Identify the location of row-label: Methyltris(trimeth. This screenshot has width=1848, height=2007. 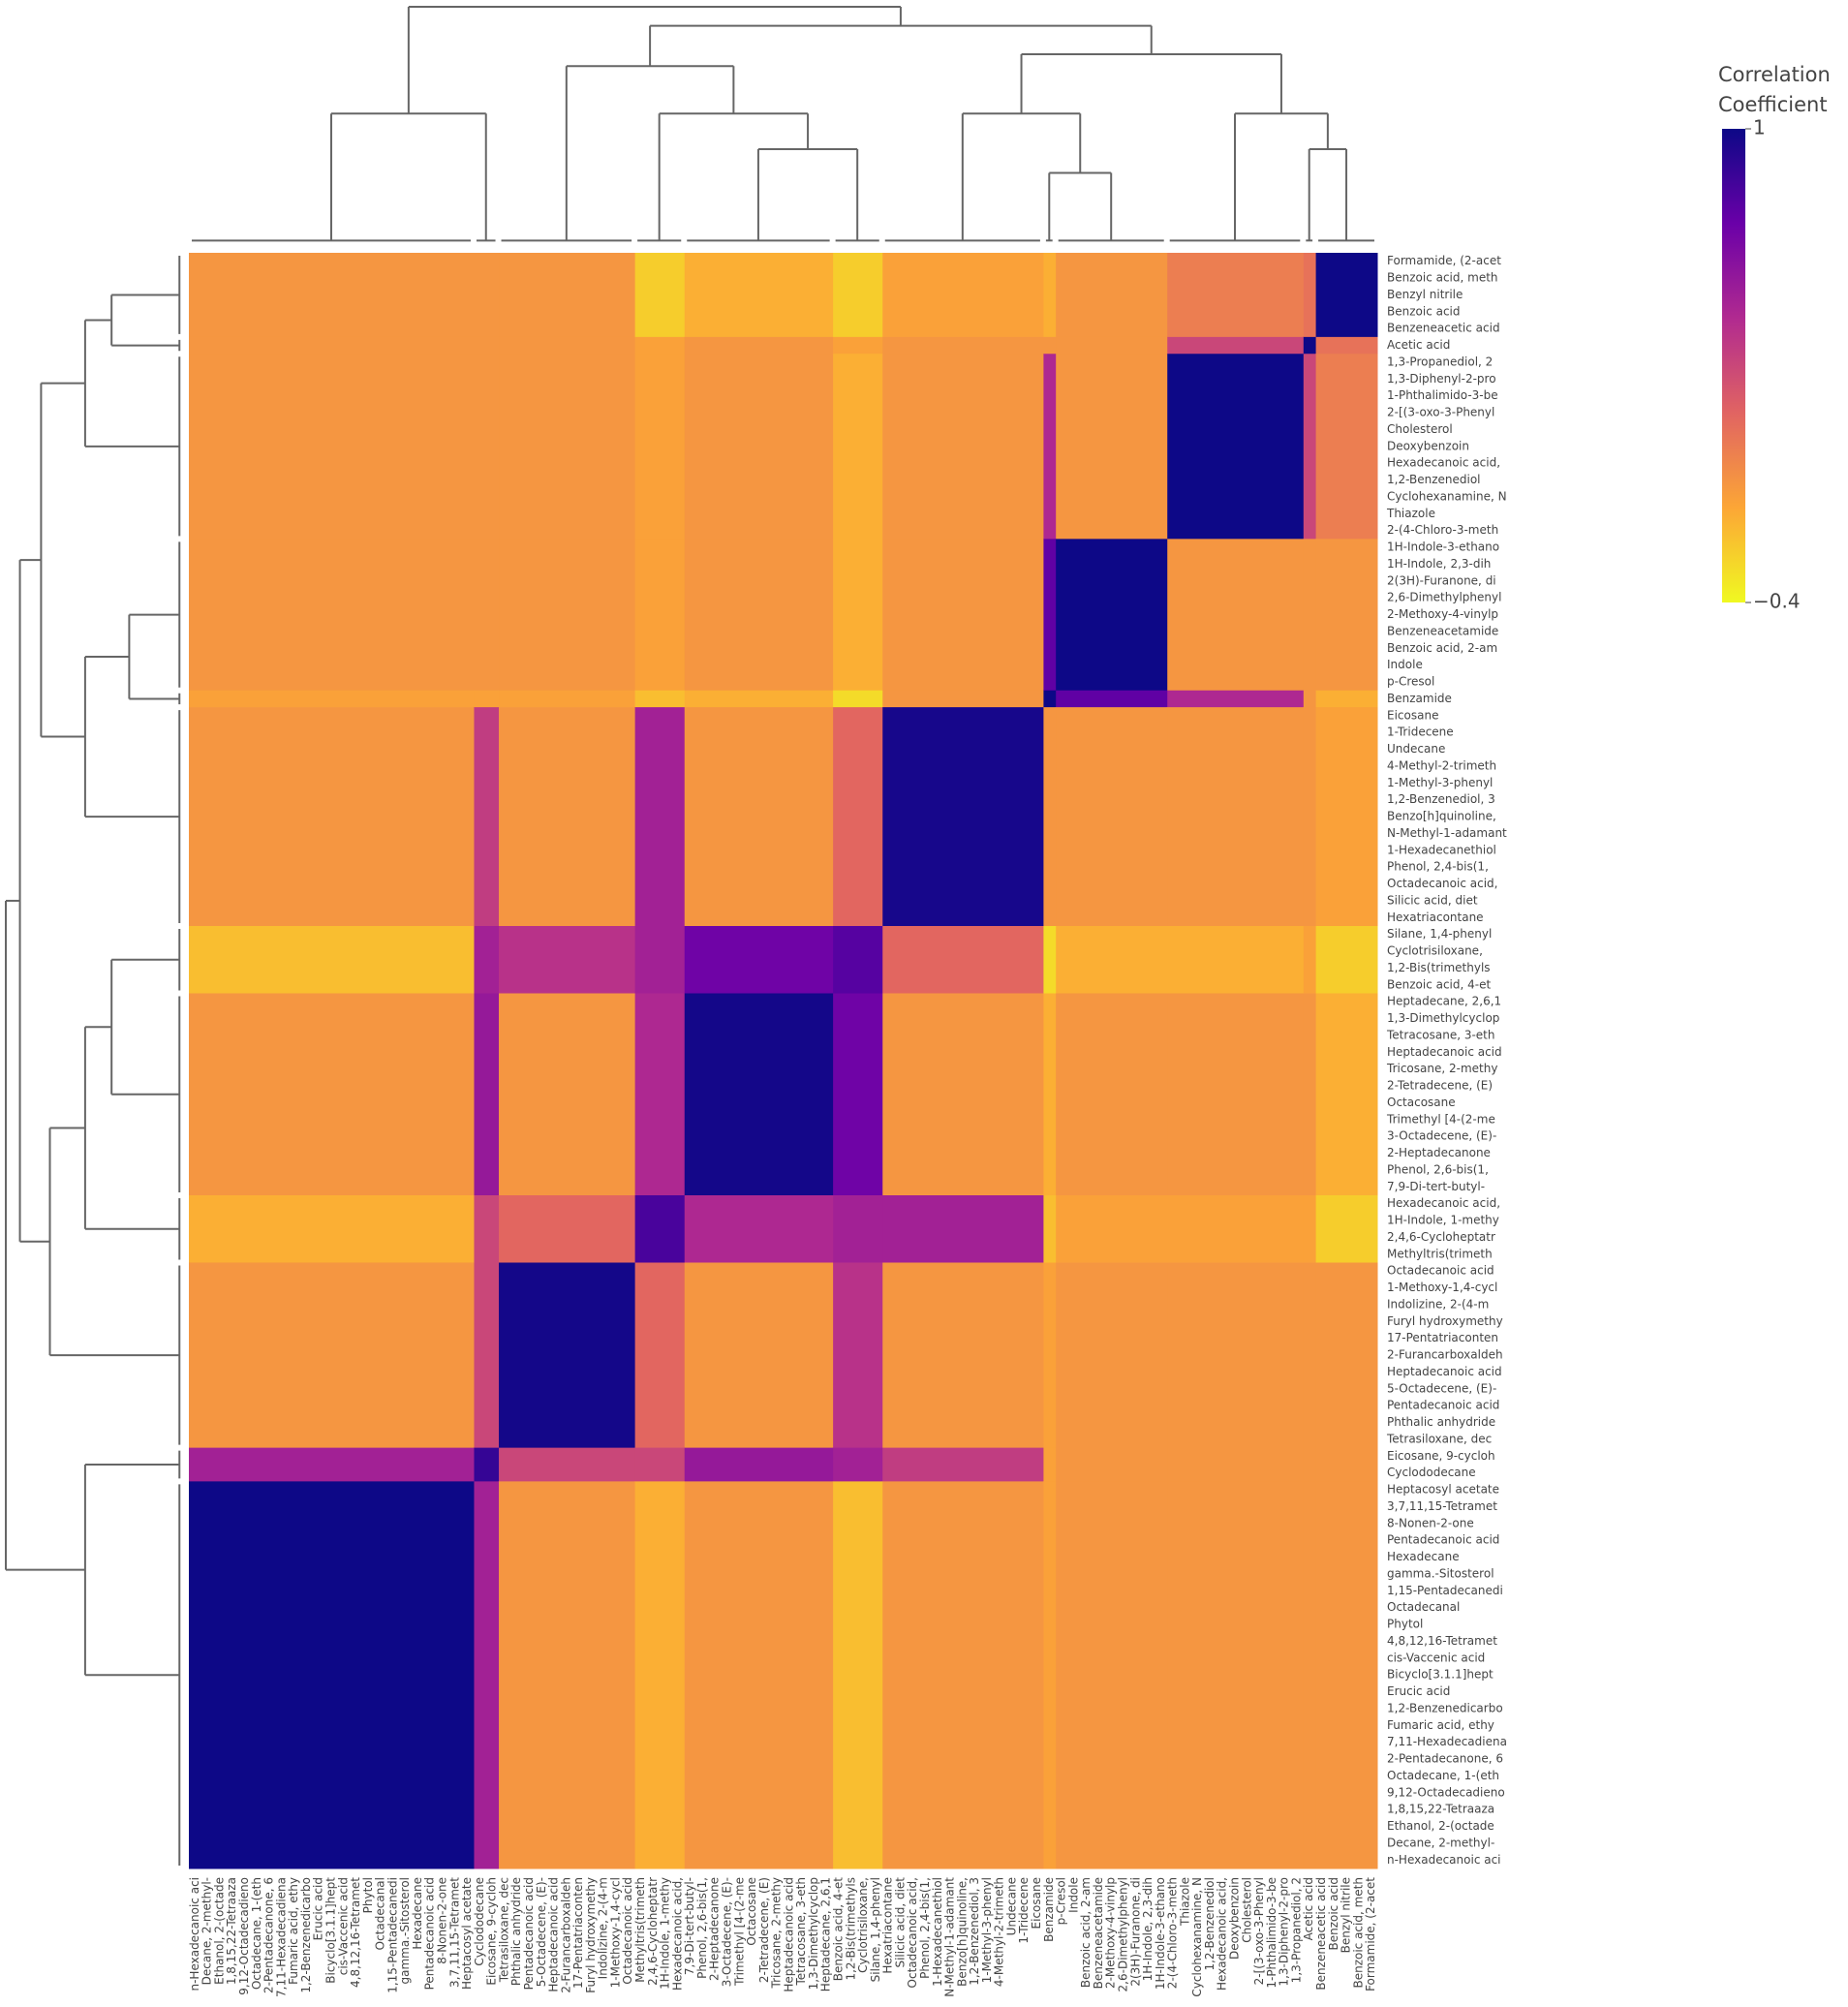
(1440, 1253).